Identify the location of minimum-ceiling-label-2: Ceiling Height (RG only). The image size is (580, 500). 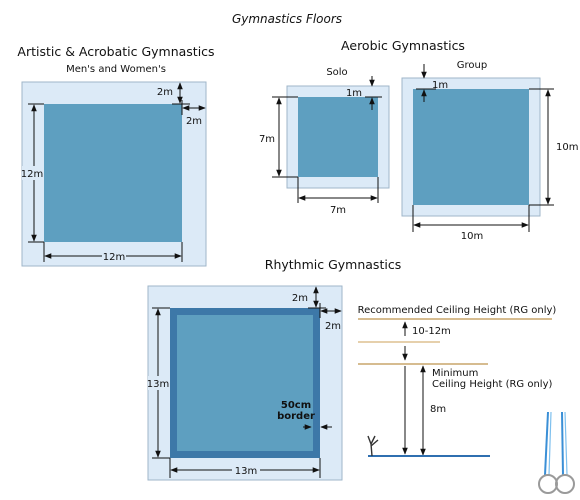
(492, 384).